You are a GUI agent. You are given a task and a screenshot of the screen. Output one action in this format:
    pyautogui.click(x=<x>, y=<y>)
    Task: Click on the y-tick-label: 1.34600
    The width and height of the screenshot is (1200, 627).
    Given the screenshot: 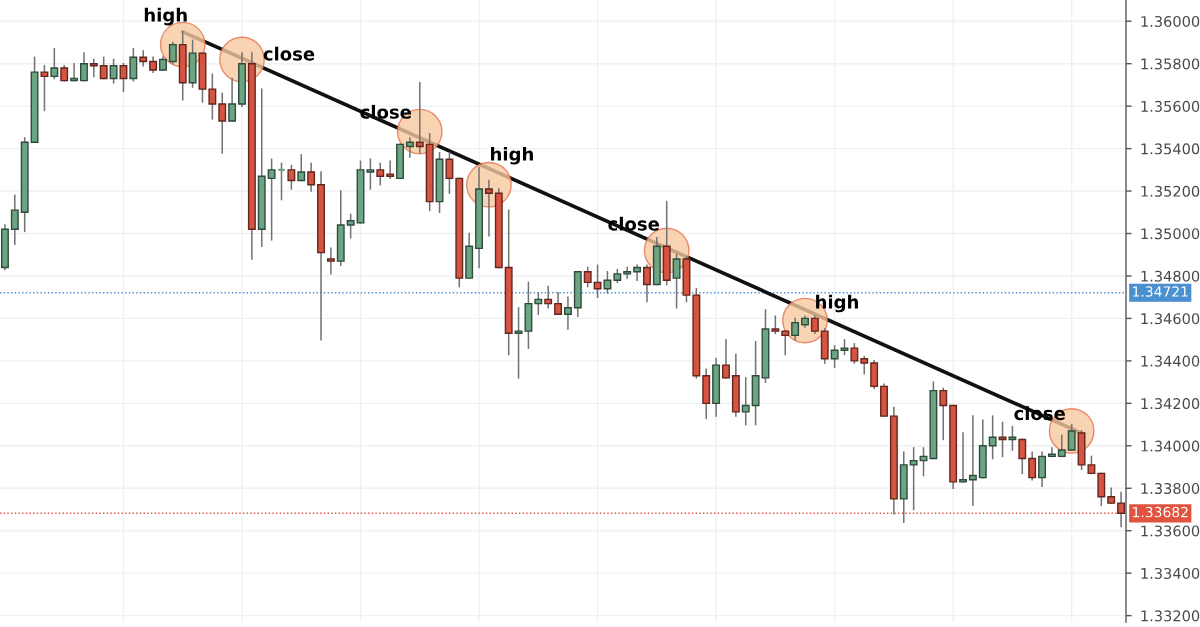 What is the action you would take?
    pyautogui.click(x=1170, y=319)
    